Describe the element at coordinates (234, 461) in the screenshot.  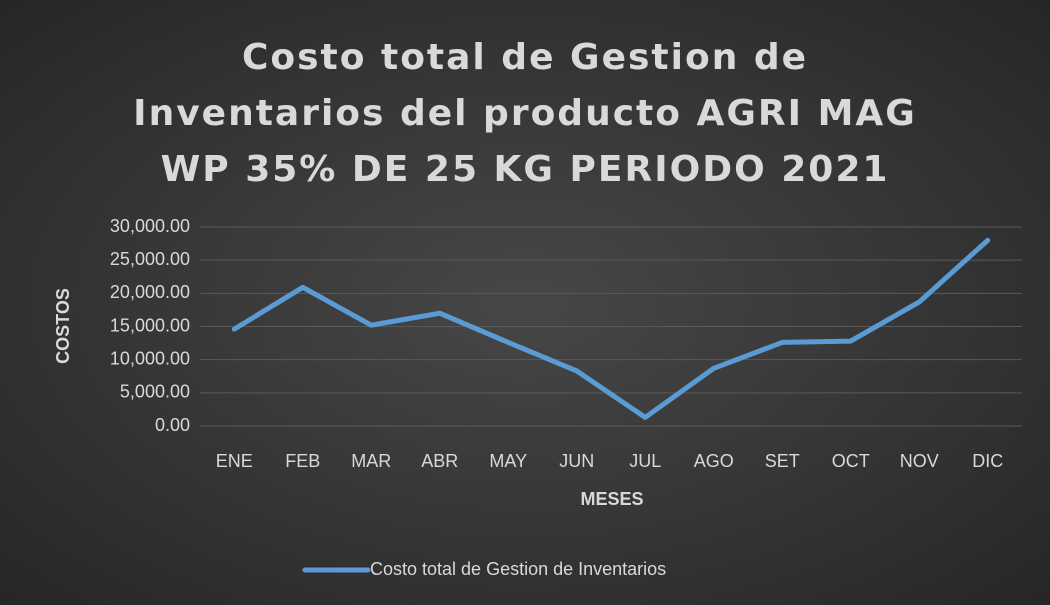
I see `x-tick-label: ENE` at that location.